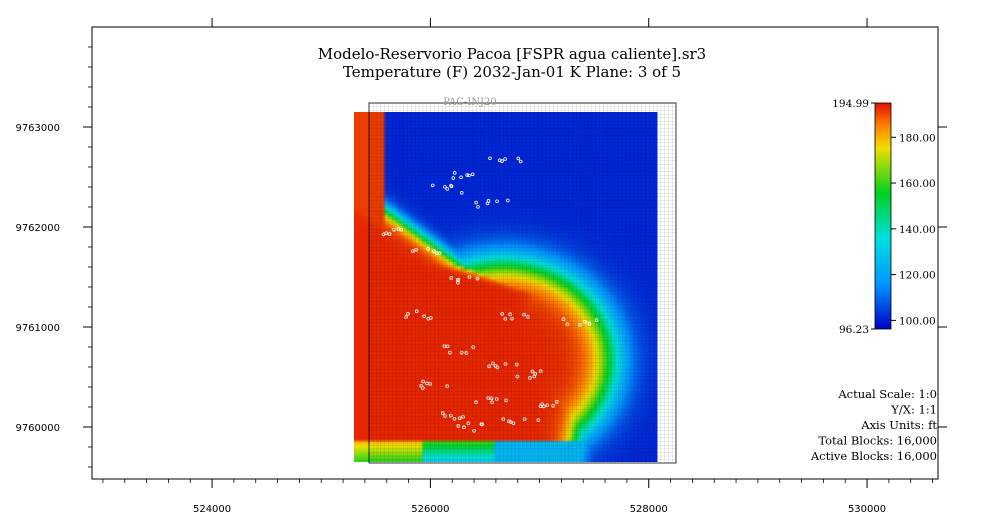 The width and height of the screenshot is (981, 531). I want to click on y-tick-label: 9761000, so click(37, 328).